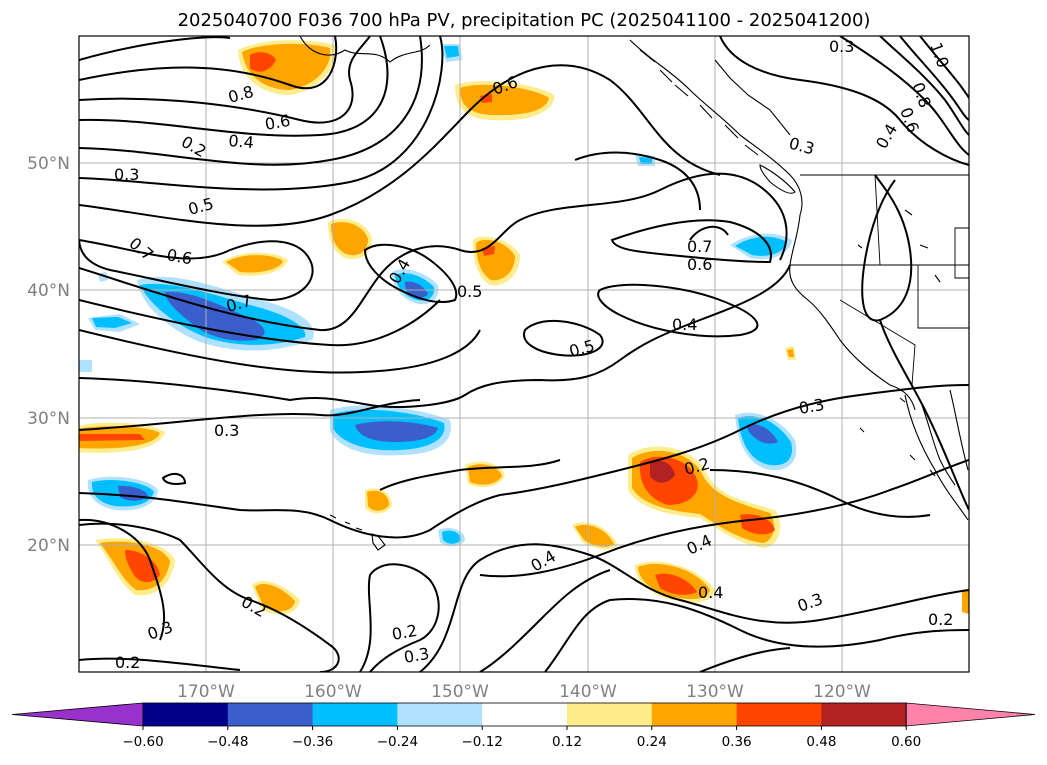  What do you see at coordinates (48, 355) in the screenshot?
I see `latitude-labels: 50°N 40°N 30°N 20°N` at bounding box center [48, 355].